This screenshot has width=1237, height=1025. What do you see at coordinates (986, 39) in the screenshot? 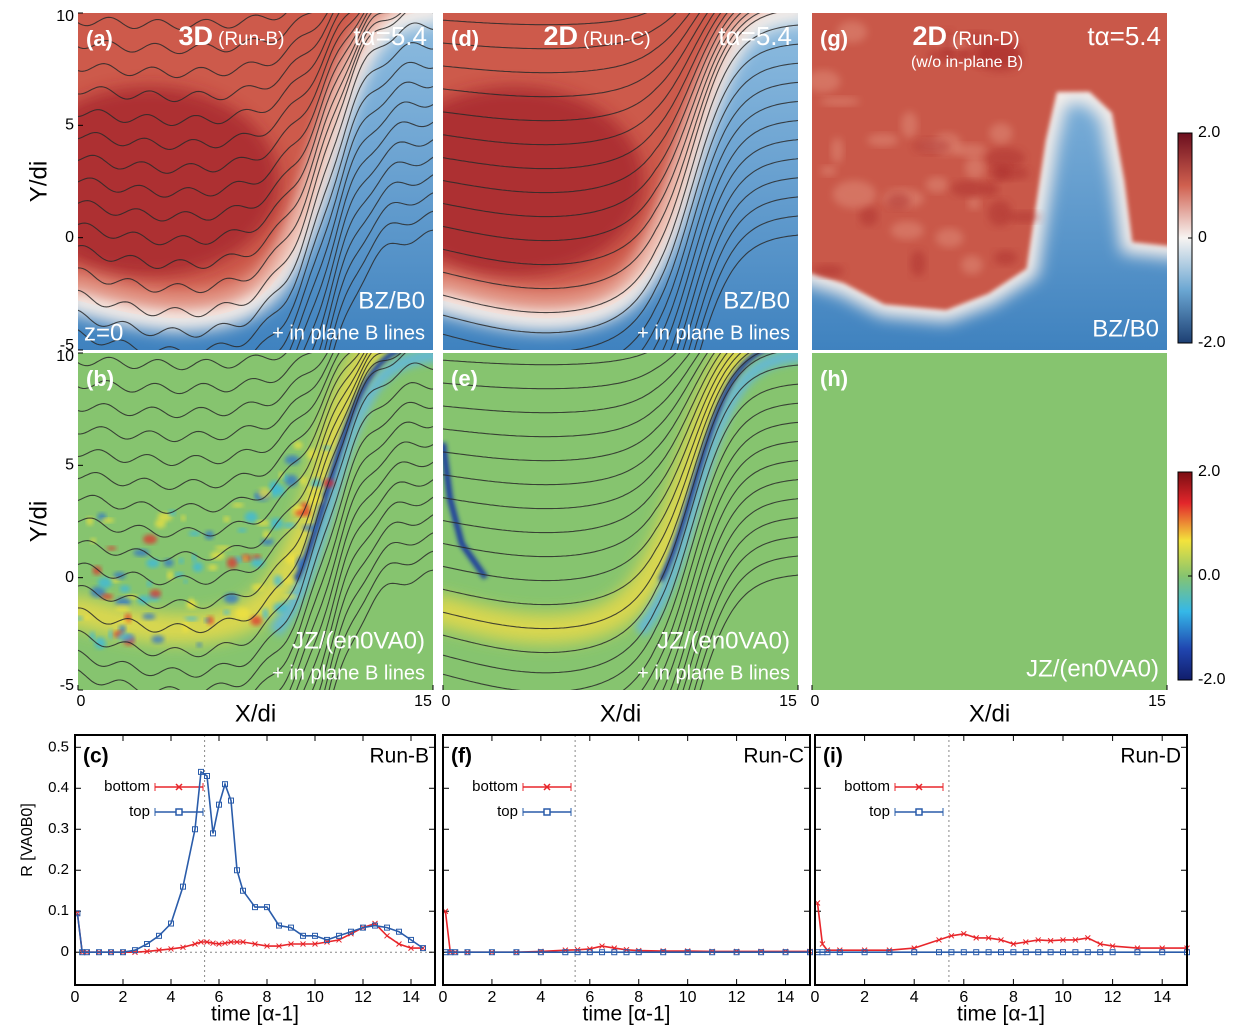
I see `panel-subtitle: (Run-D)` at bounding box center [986, 39].